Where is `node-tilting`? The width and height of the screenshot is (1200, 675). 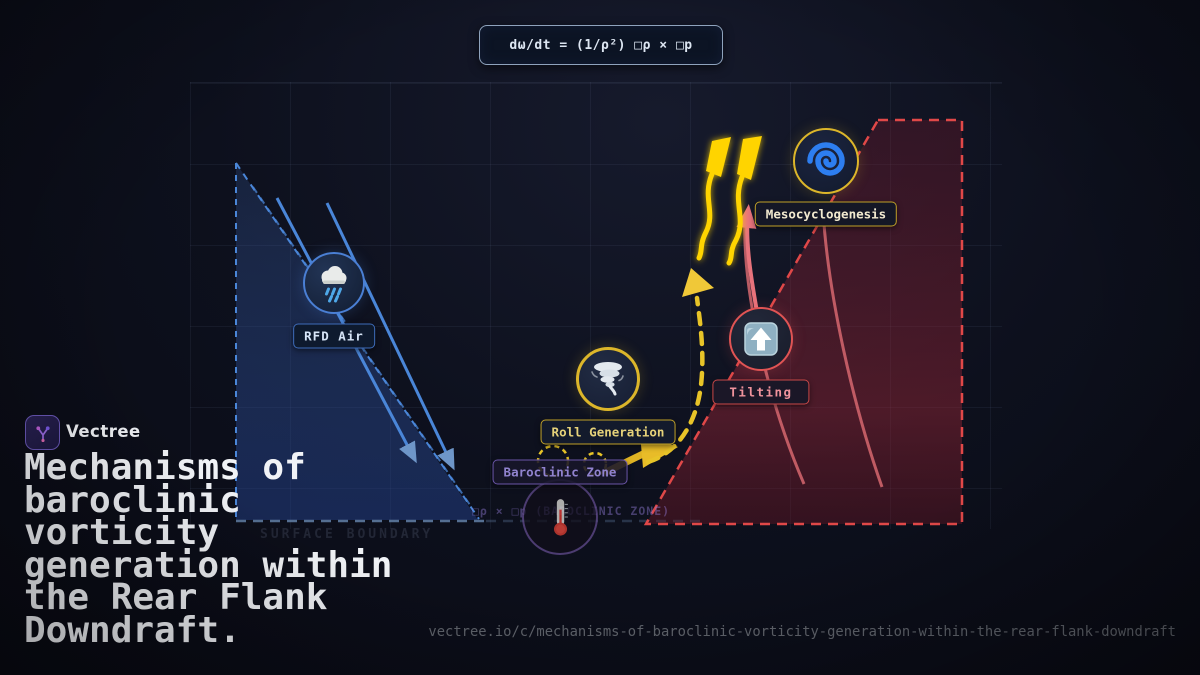 node-tilting is located at coordinates (761, 339).